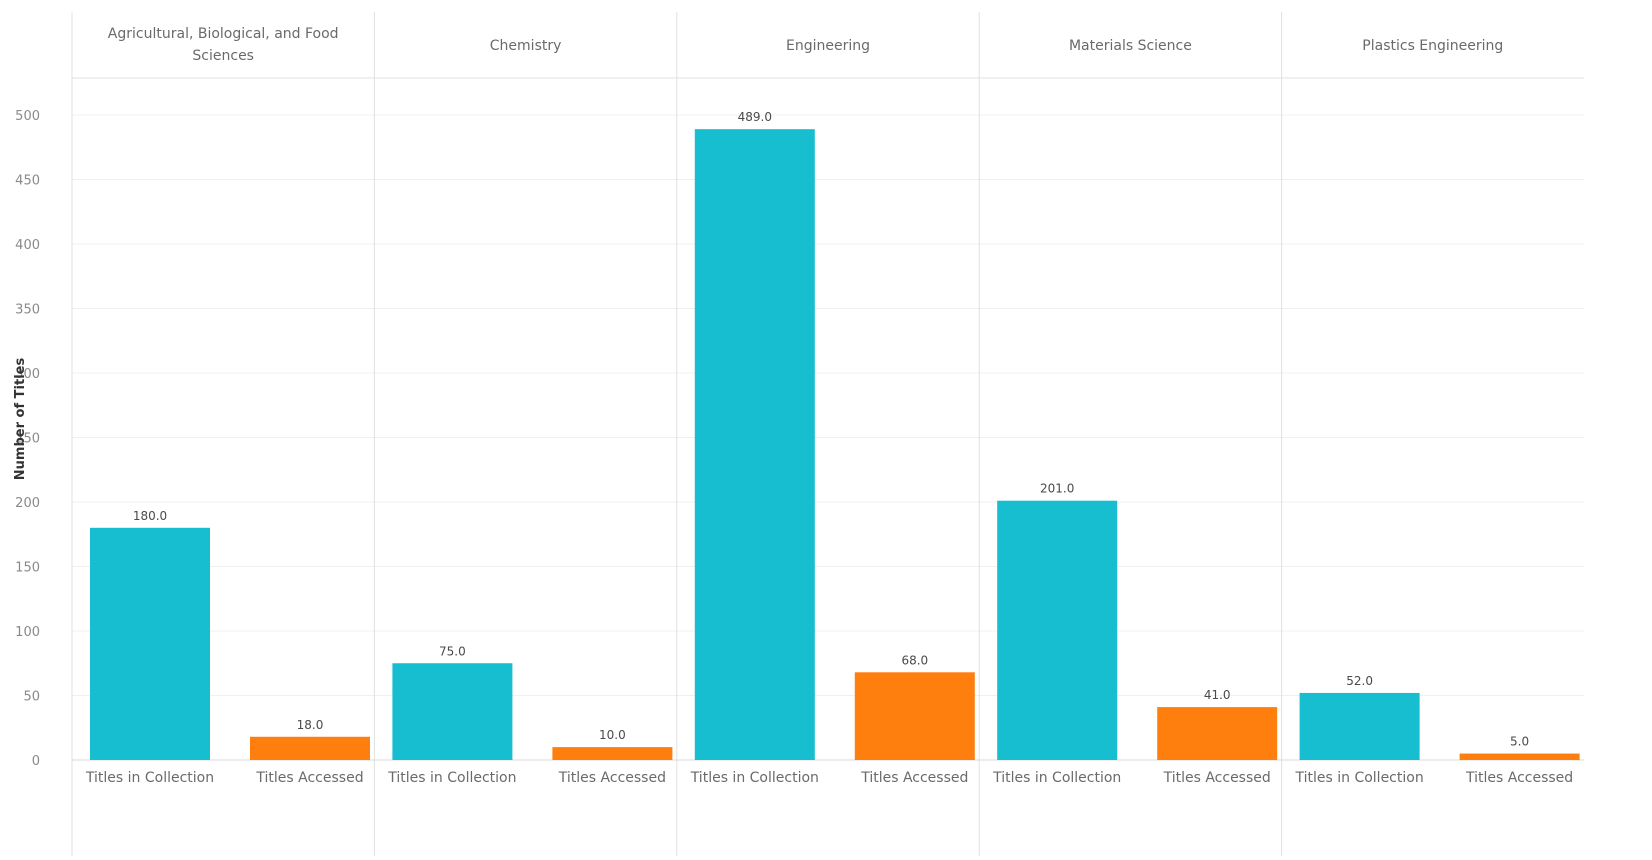 This screenshot has width=1652, height=860. Describe the element at coordinates (914, 660) in the screenshot. I see `bar-value-label: 68.0` at that location.